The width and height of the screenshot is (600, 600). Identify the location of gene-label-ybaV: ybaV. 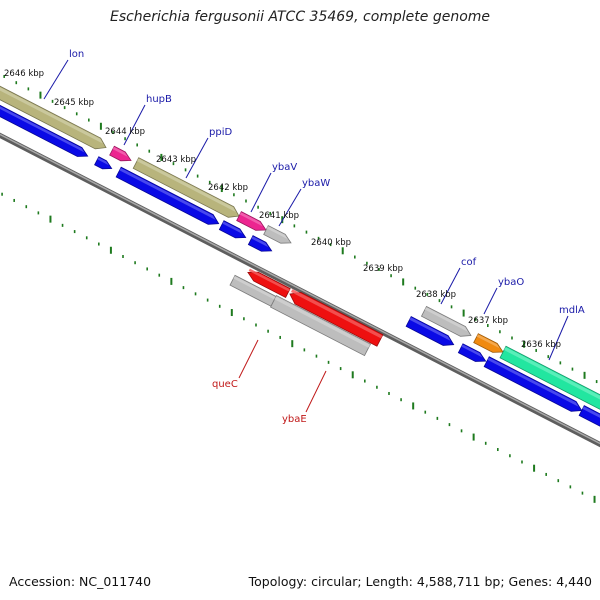
(284, 167).